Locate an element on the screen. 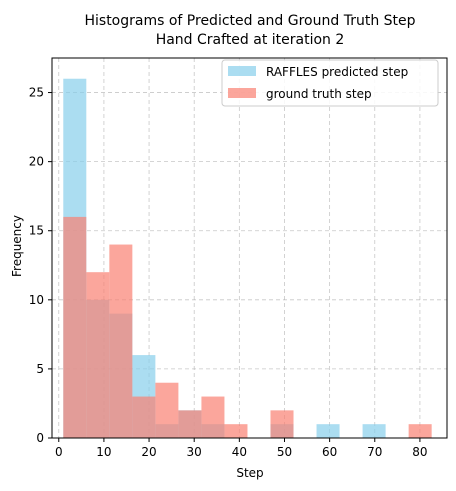  y-tick-label: 10 is located at coordinates (36, 300).